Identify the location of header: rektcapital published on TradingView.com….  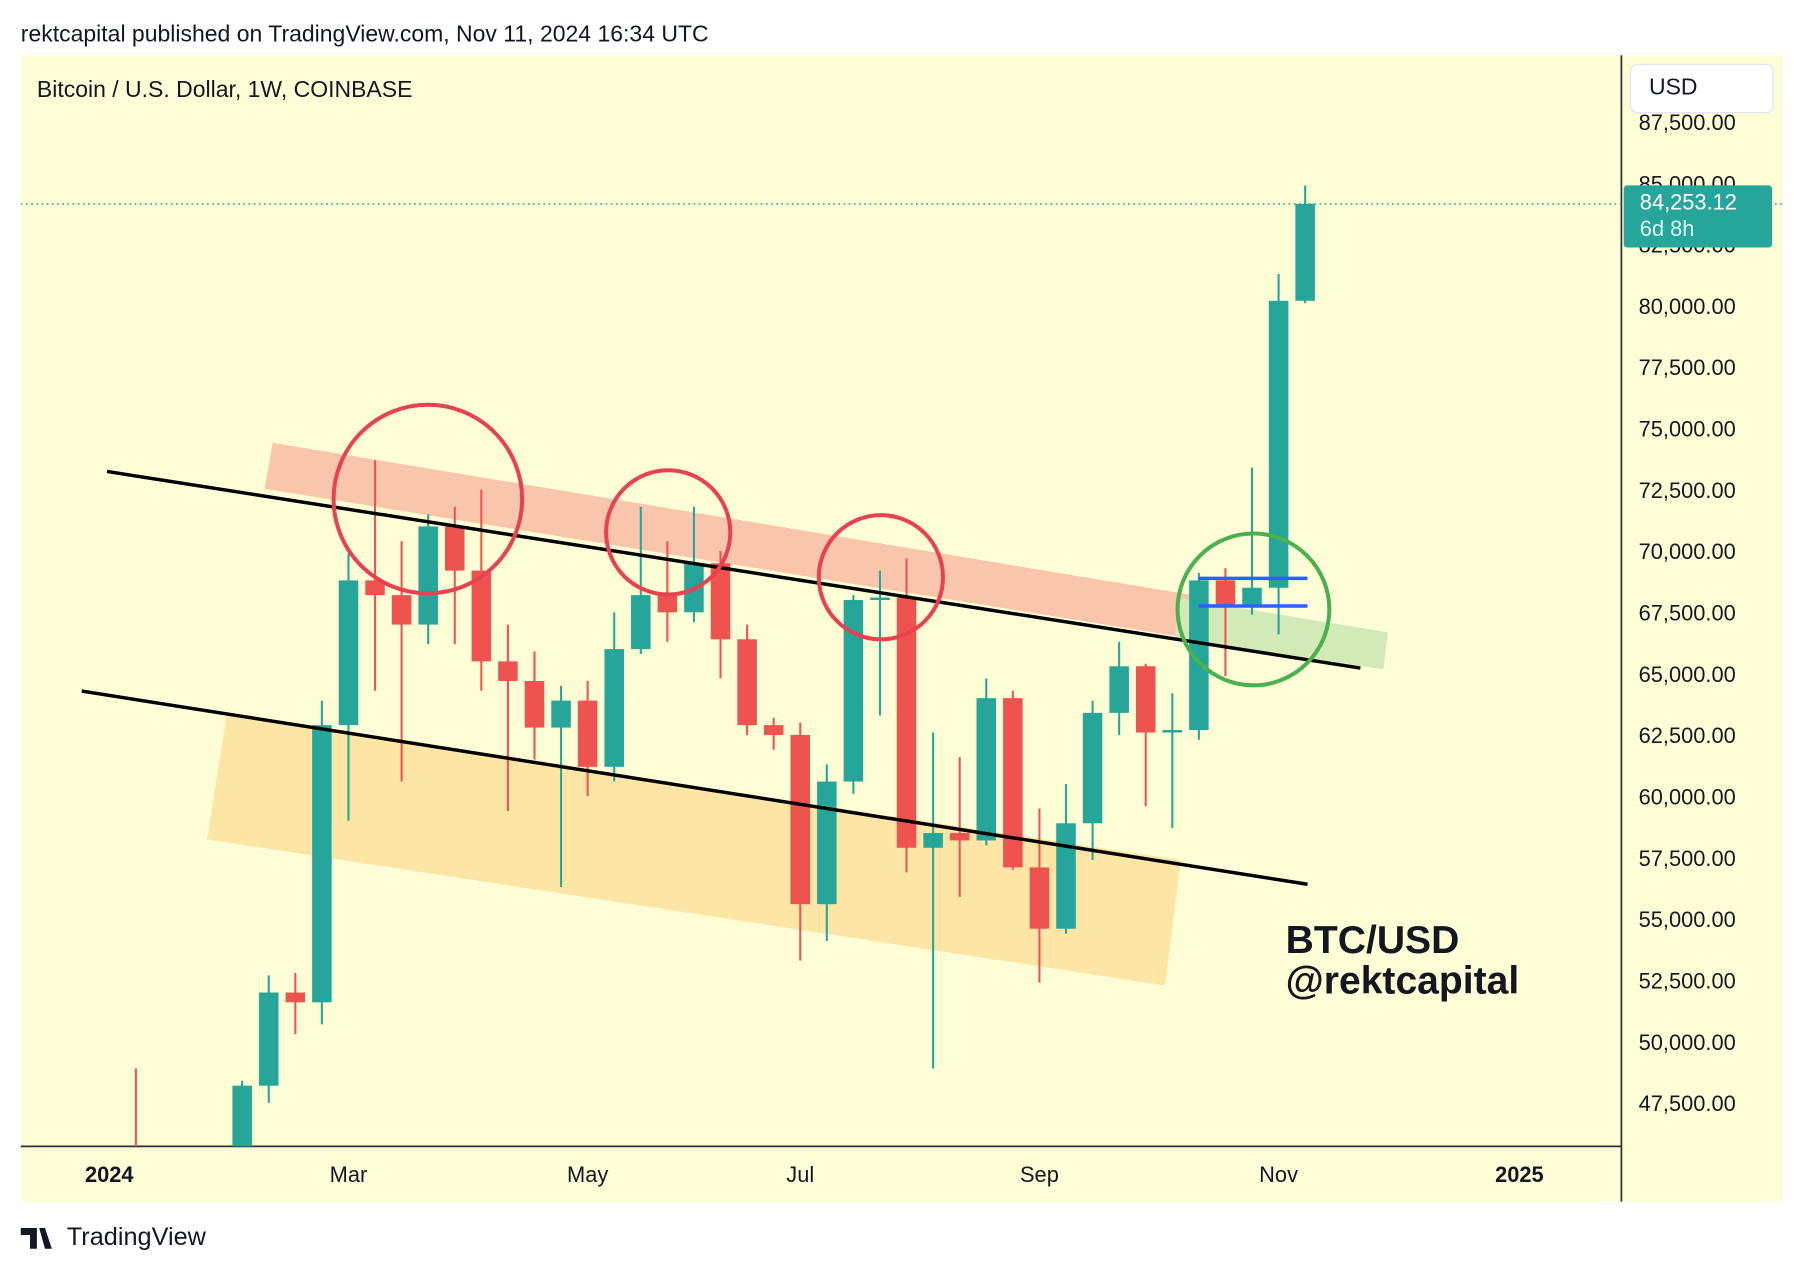
(365, 34).